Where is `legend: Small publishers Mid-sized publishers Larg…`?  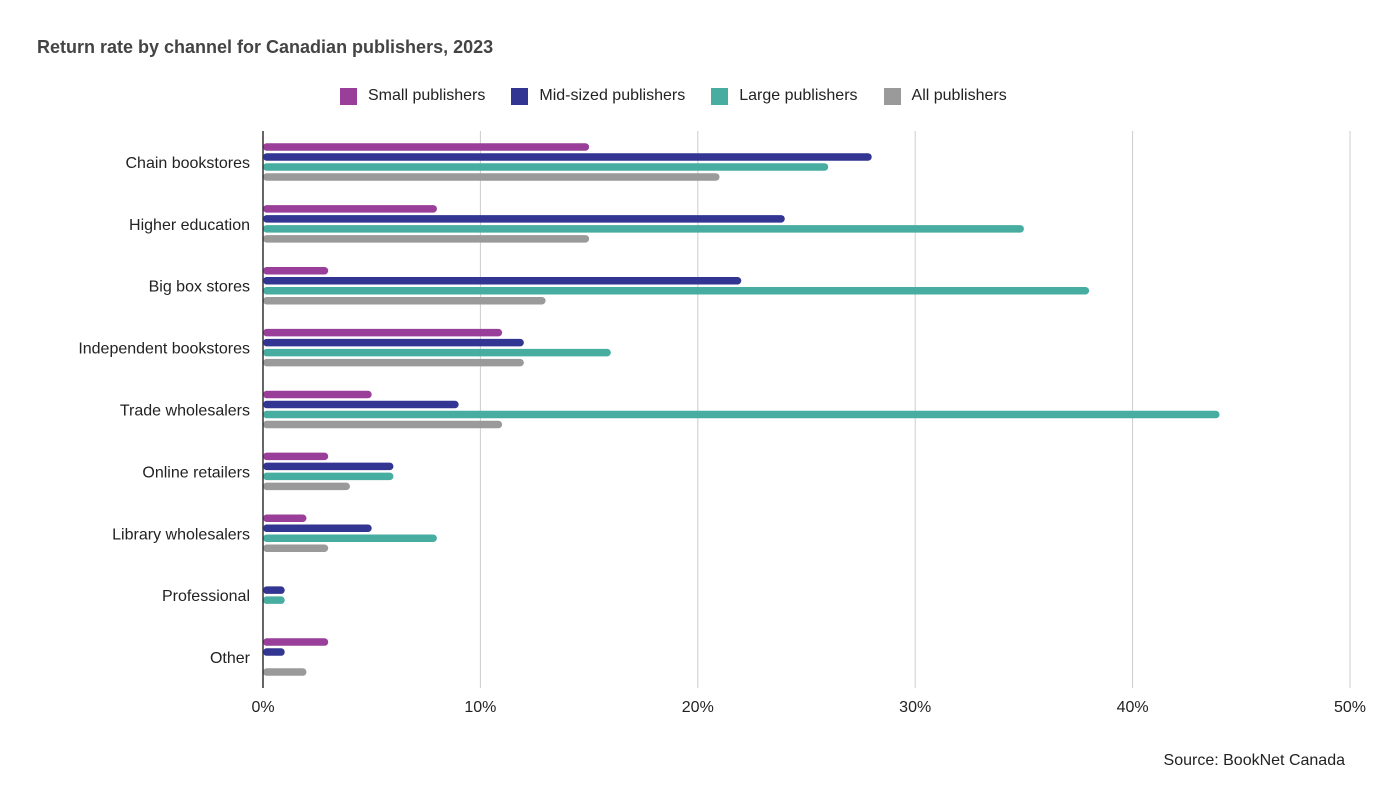
legend: Small publishers Mid-sized publishers Larg… is located at coordinates (686, 96).